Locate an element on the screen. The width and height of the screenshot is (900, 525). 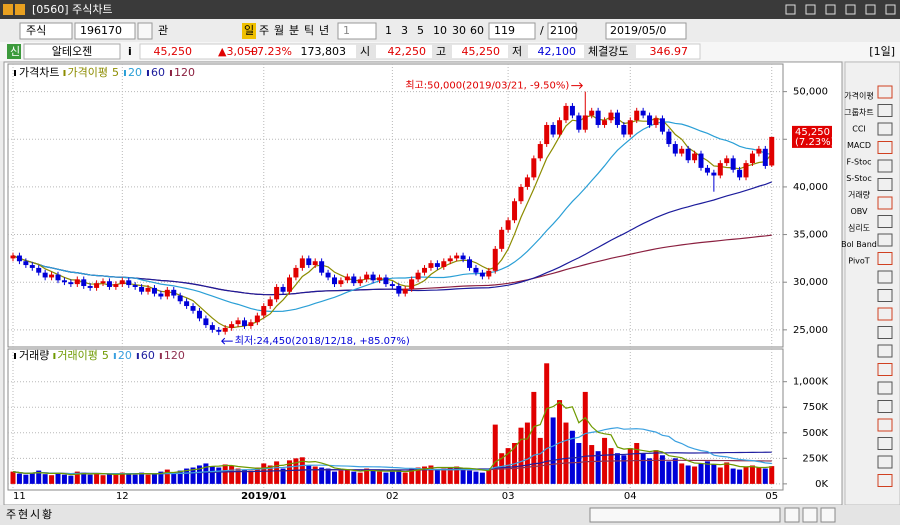
indicator-button: 그룹차트 is located at coordinates (858, 112).